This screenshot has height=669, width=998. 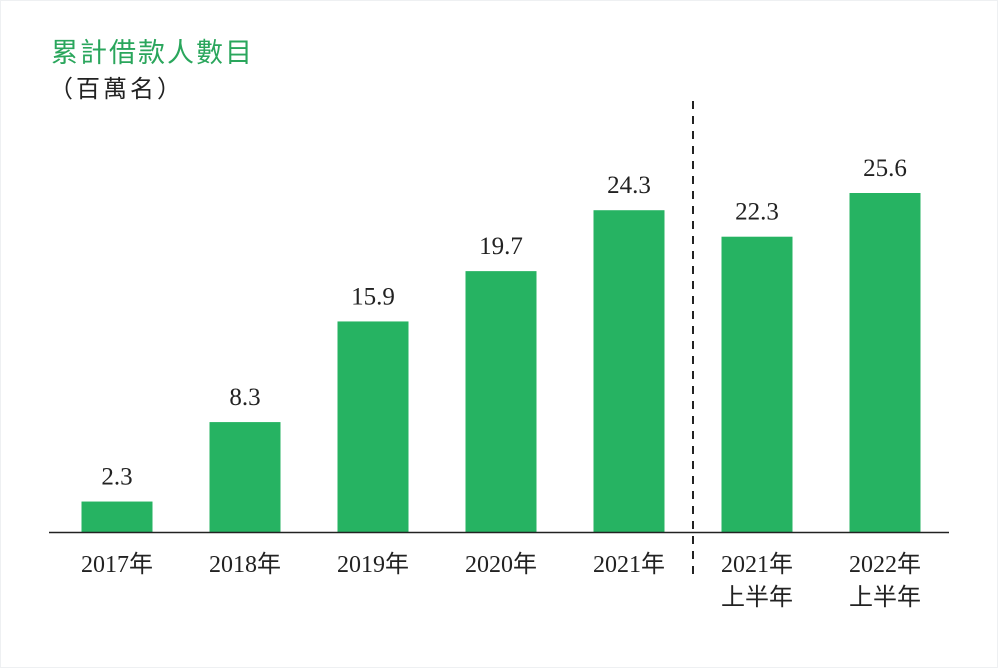 I want to click on x-tick-label: 2022年, so click(x=885, y=564).